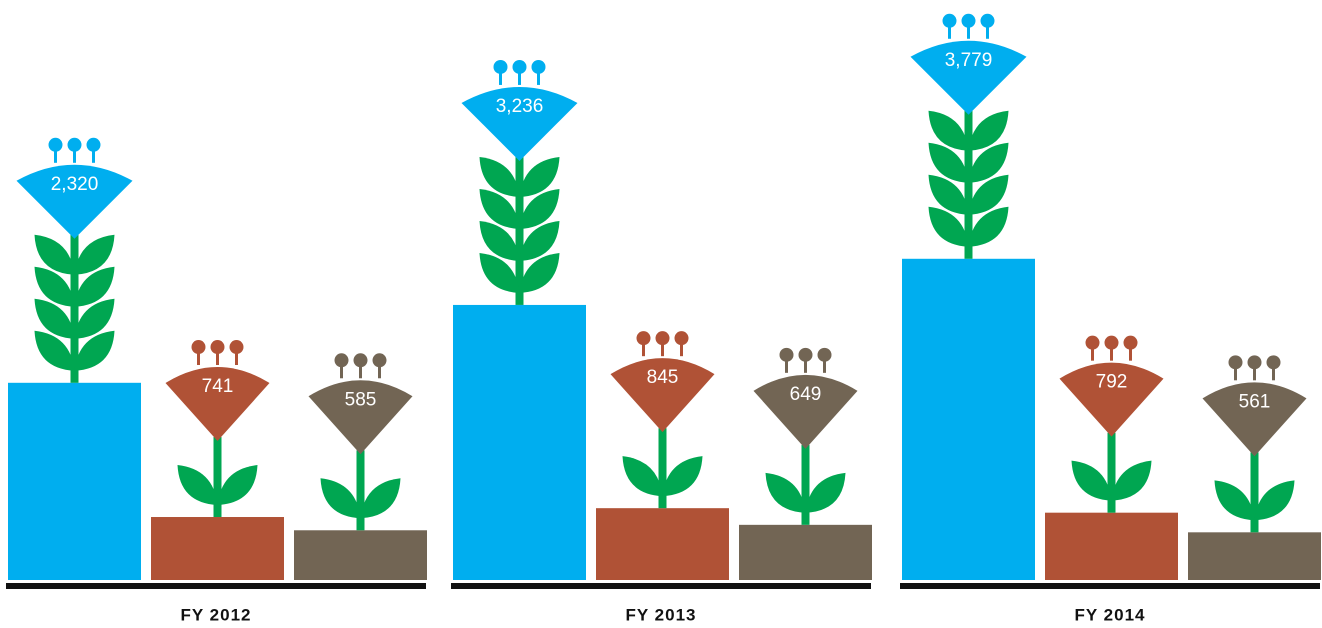 The image size is (1322, 628). Describe the element at coordinates (661, 614) in the screenshot. I see `x-tick-label: FY 2013` at that location.